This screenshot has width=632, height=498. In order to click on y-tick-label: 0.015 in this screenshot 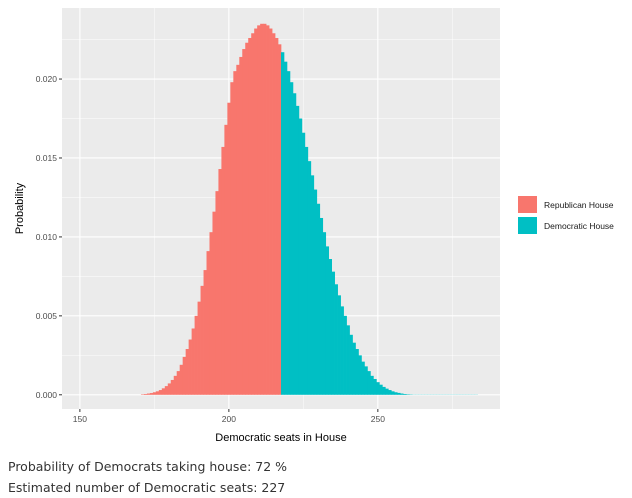, I will do `click(47, 158)`.